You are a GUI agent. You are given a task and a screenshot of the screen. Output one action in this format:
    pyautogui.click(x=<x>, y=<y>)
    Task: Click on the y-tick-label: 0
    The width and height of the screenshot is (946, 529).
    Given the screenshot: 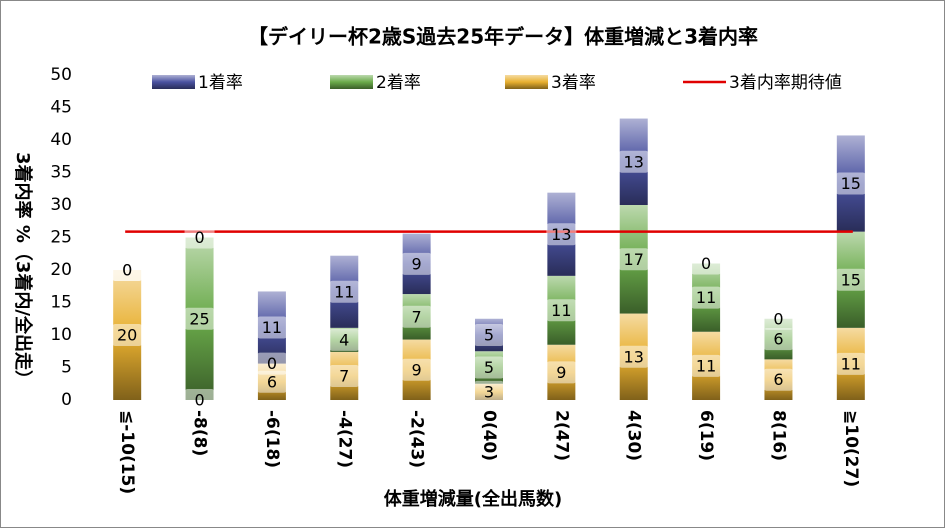 What is the action you would take?
    pyautogui.click(x=66, y=400)
    